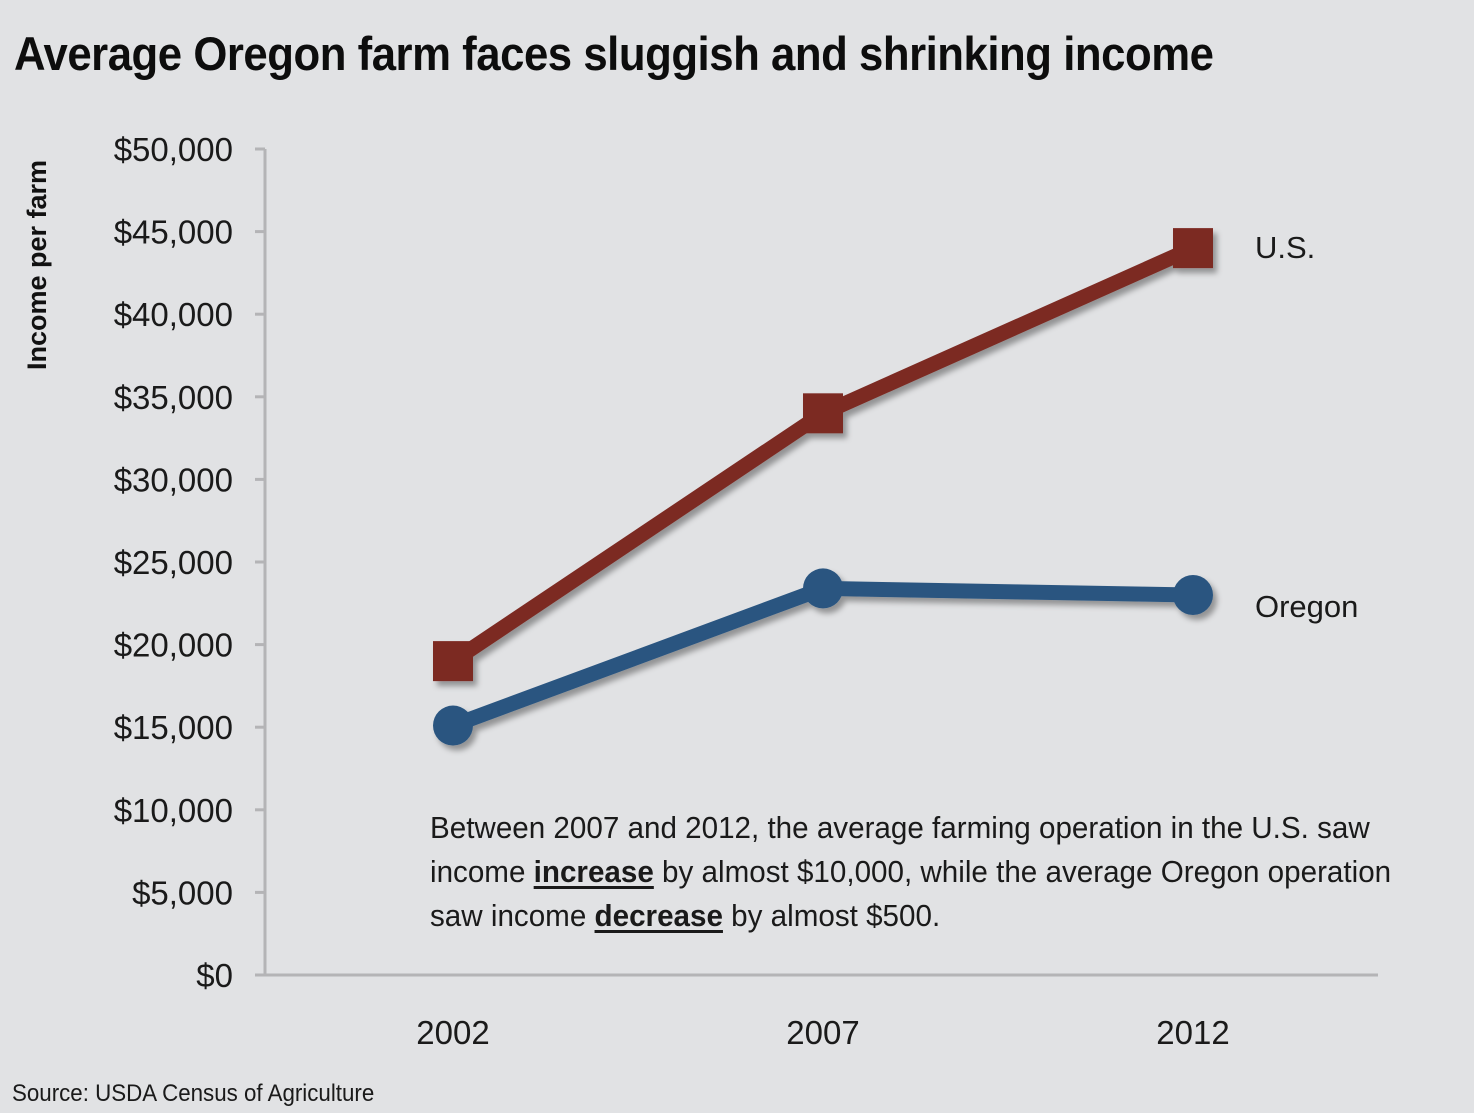 This screenshot has width=1474, height=1113. Describe the element at coordinates (1192, 1032) in the screenshot. I see `x-tick-label: 2012` at that location.